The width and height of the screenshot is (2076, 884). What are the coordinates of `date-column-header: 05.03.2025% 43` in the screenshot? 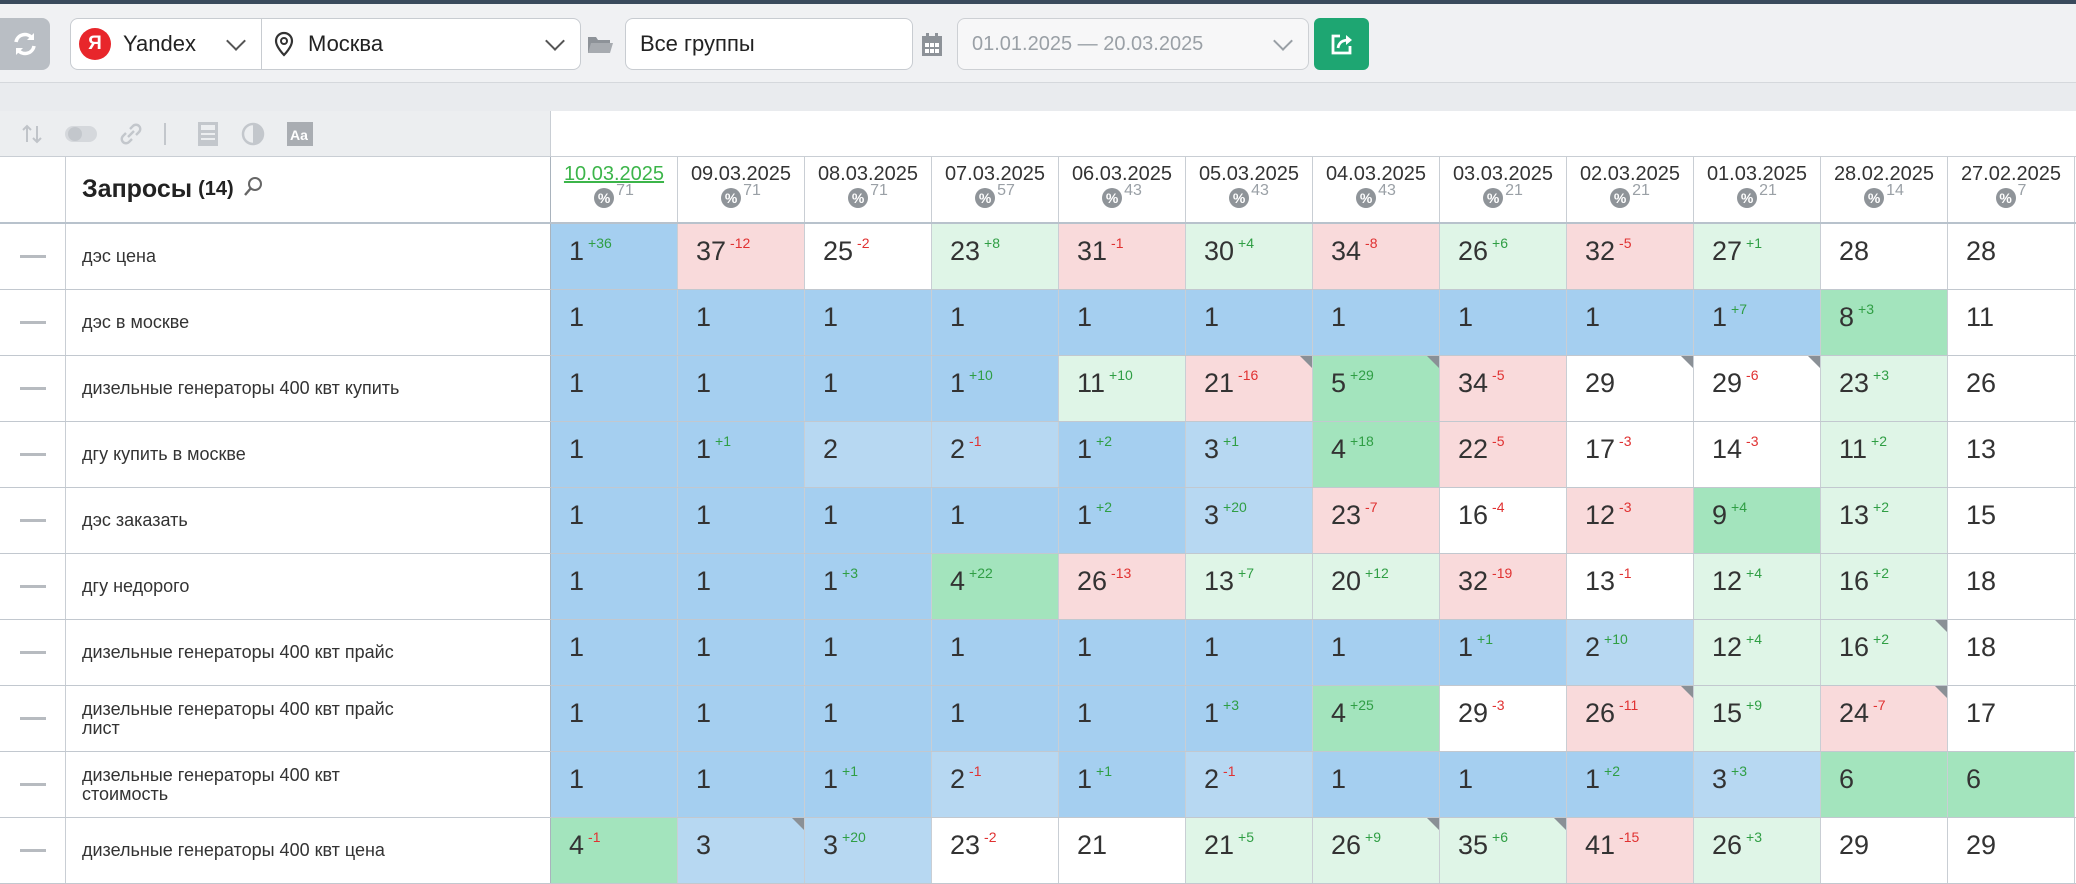 It's located at (1249, 189).